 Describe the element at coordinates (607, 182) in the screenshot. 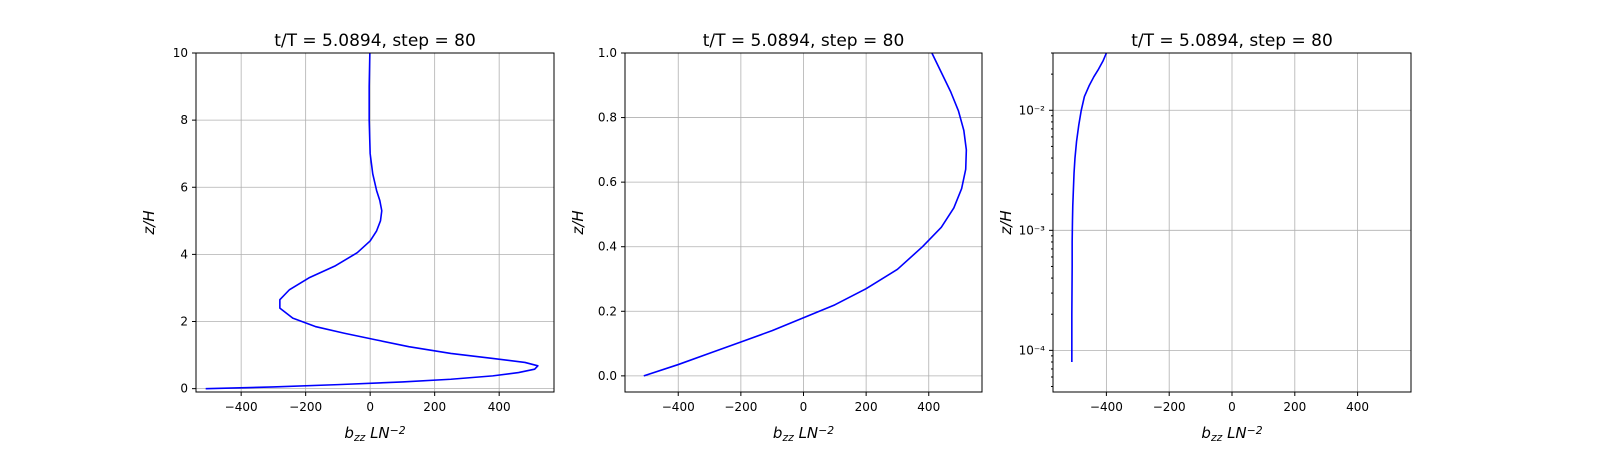

I see `y-tick-label: 0.6` at that location.